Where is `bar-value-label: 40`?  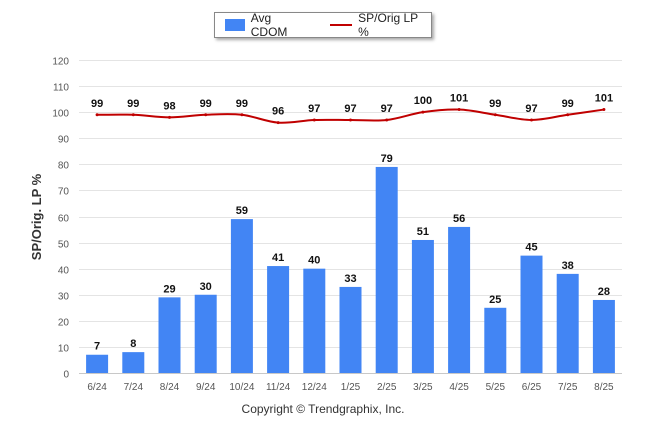
bar-value-label: 40 is located at coordinates (314, 261).